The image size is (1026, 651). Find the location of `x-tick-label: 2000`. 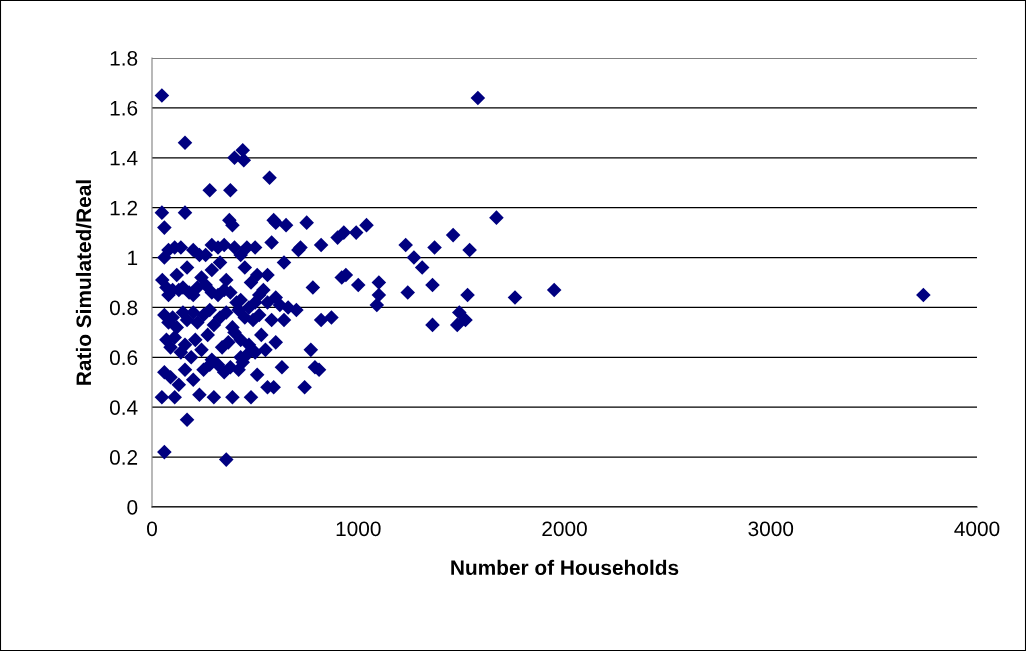

x-tick-label: 2000 is located at coordinates (564, 529).